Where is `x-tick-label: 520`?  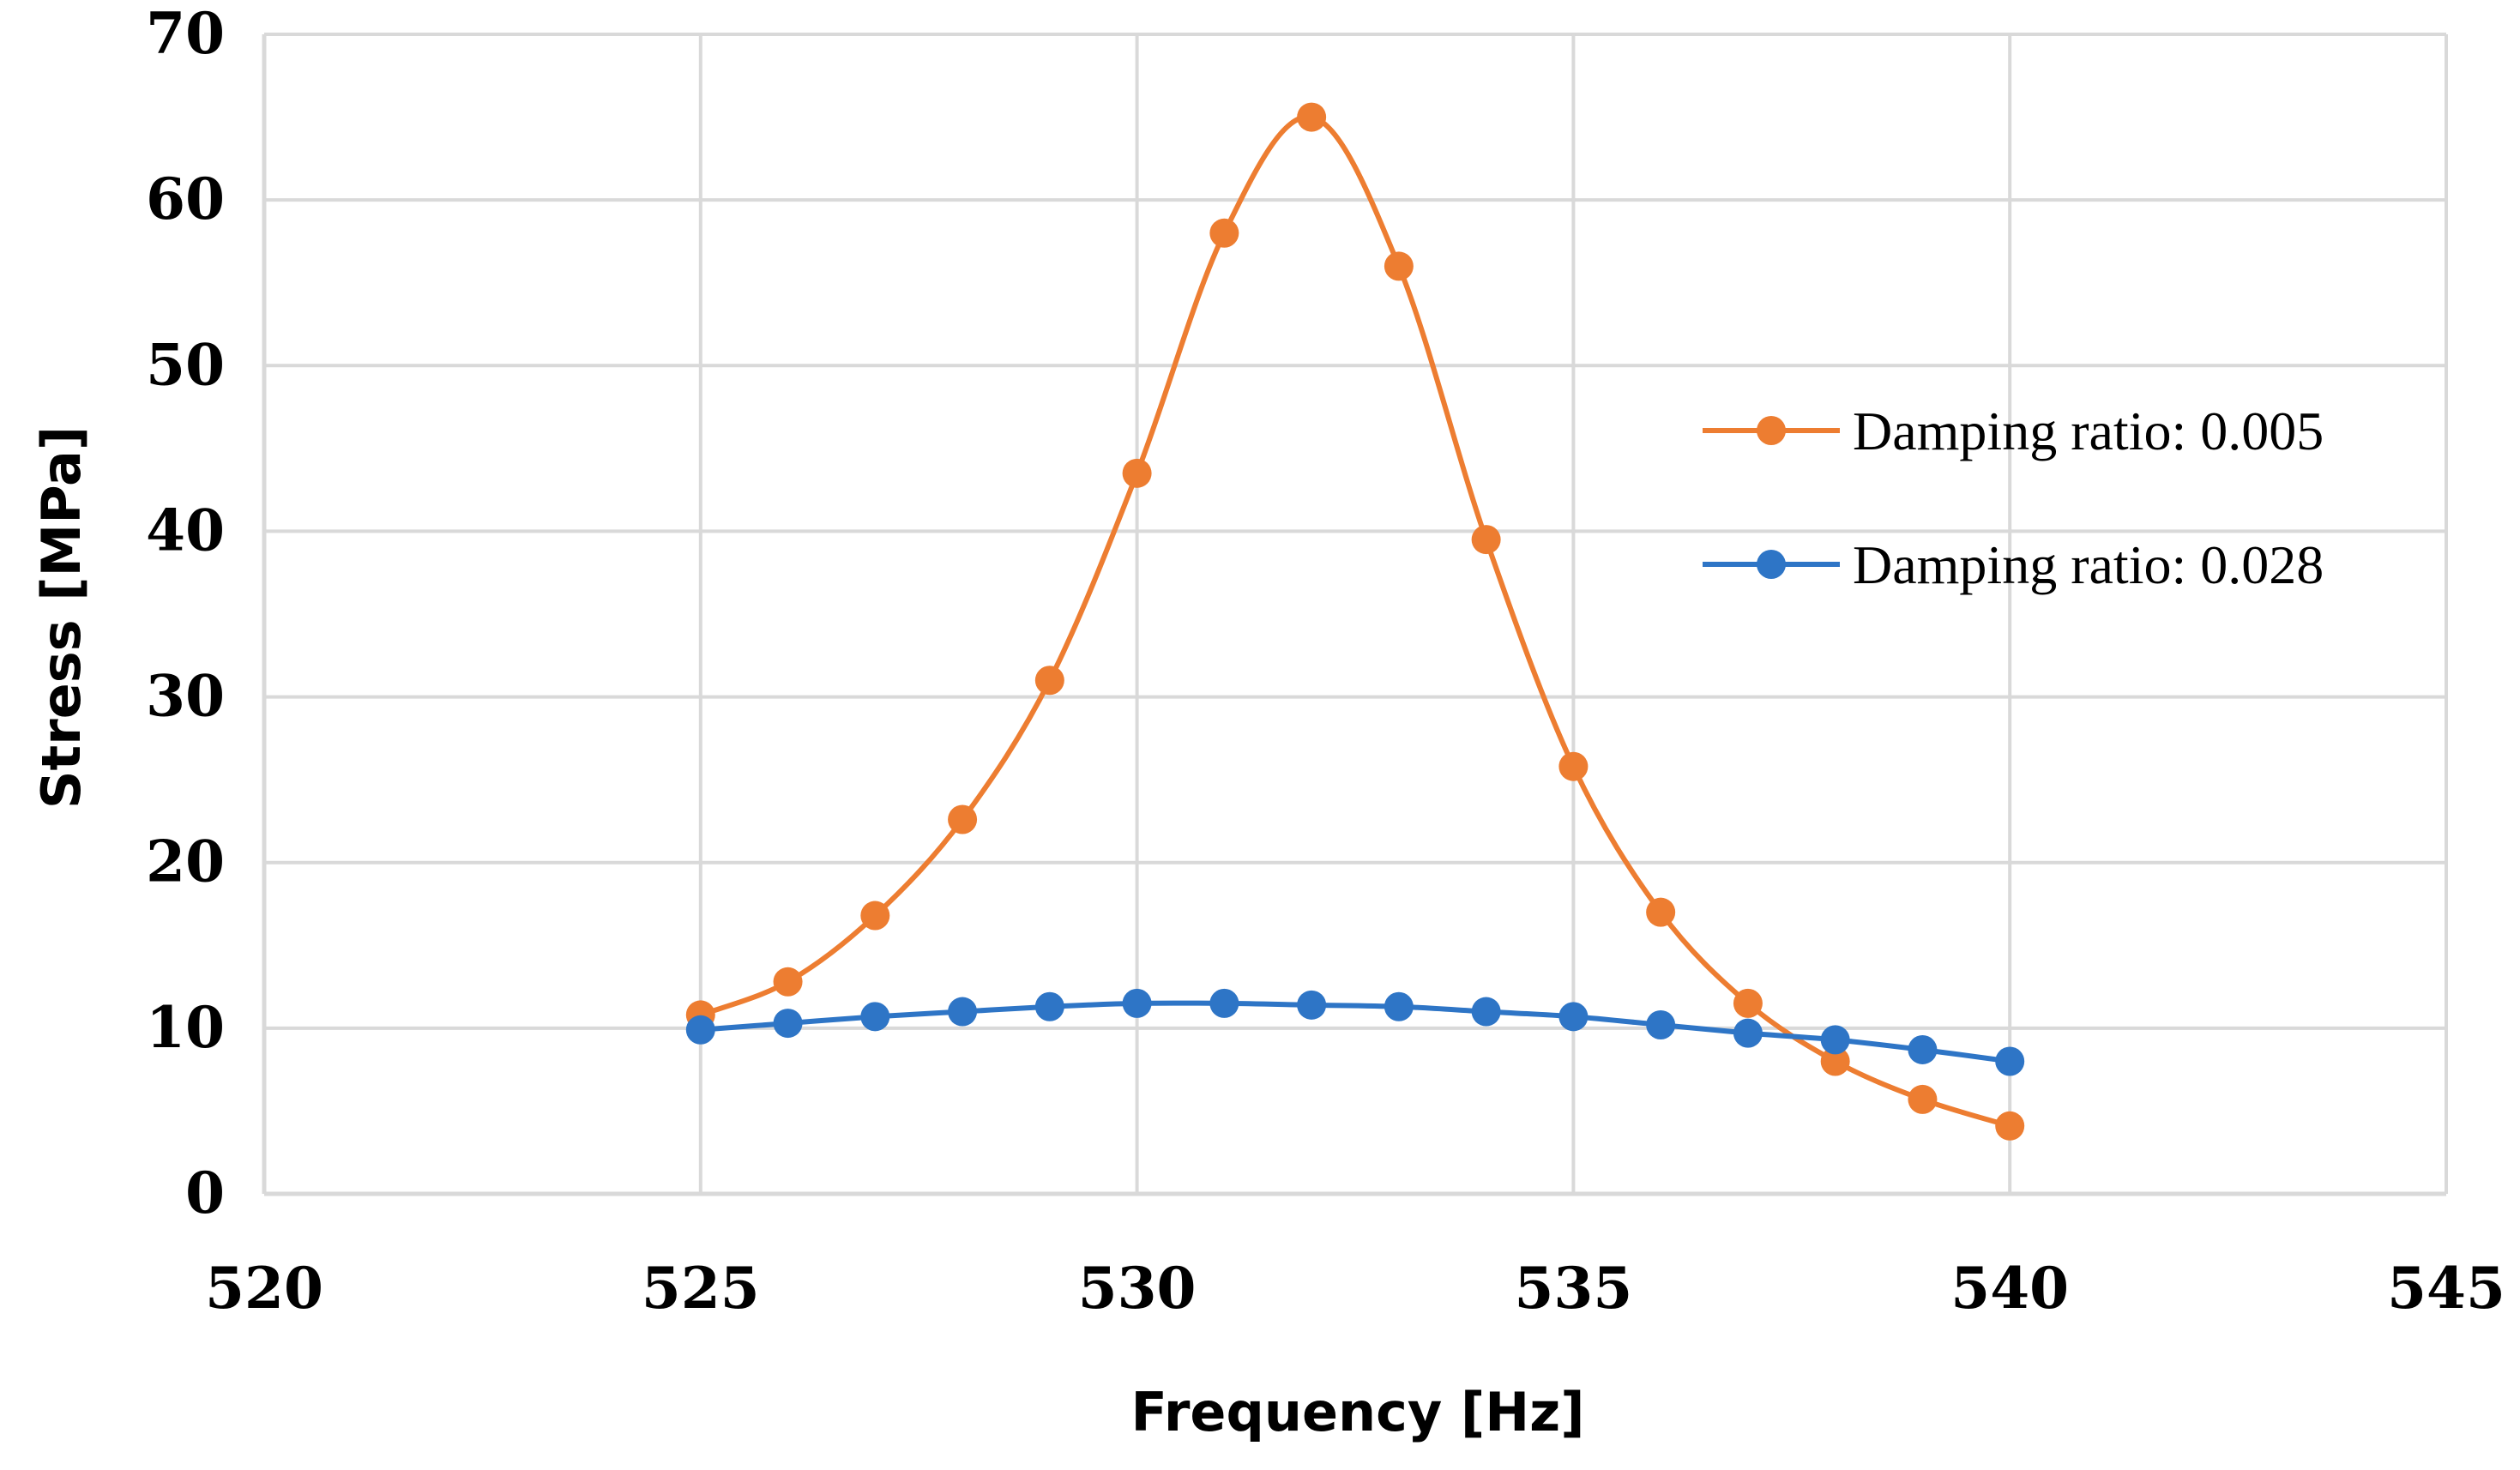 x-tick-label: 520 is located at coordinates (264, 1288).